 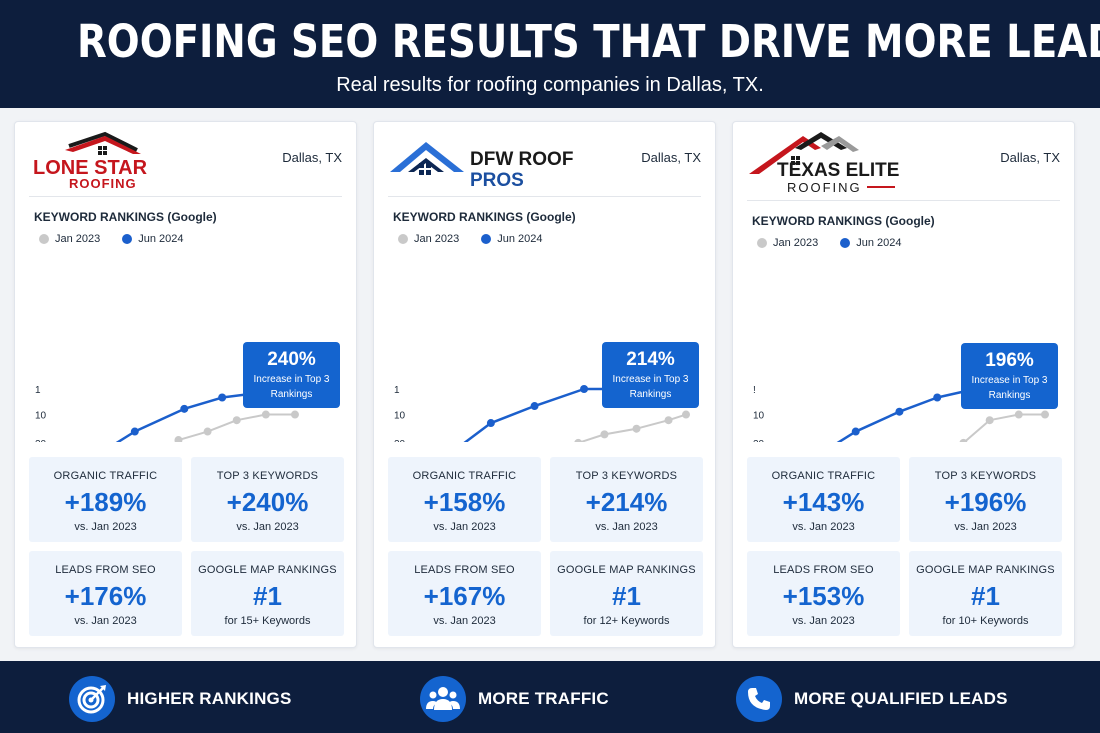 I want to click on legend-dot-jun-2024, so click(x=127, y=239).